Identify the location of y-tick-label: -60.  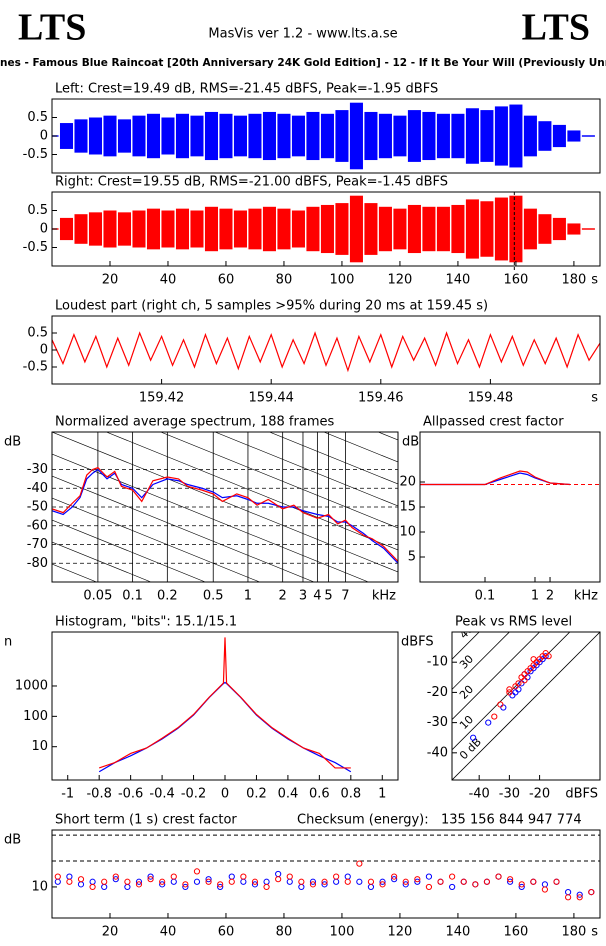
(37, 525).